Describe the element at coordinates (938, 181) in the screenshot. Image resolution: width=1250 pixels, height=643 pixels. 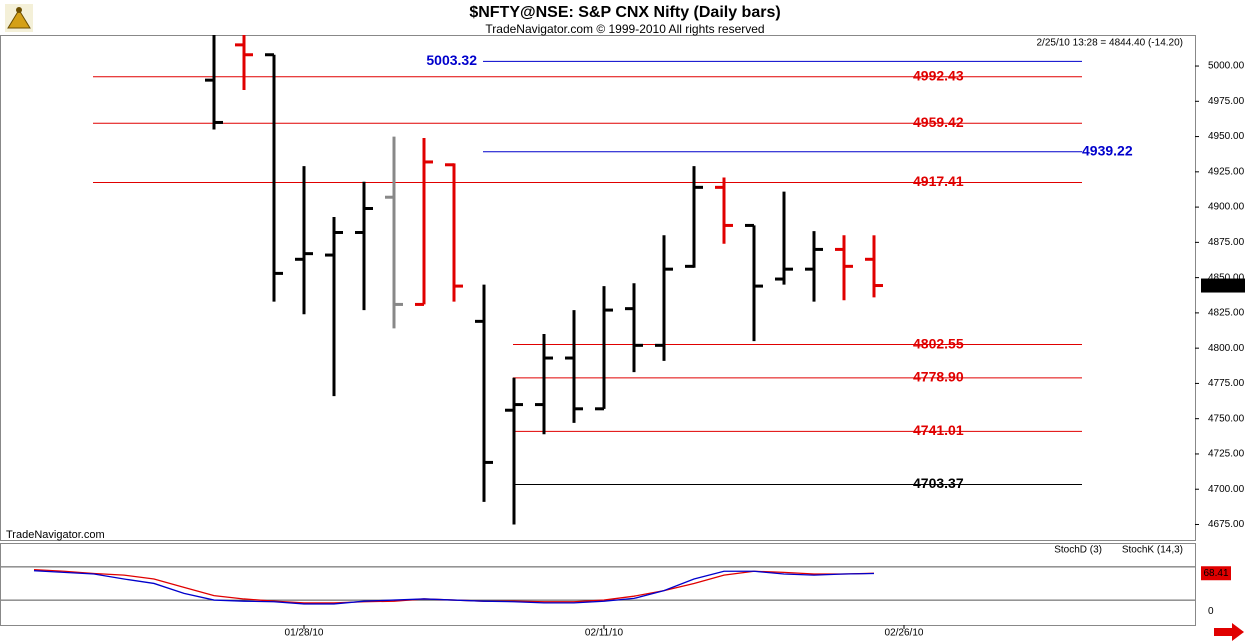
I see `level-label: 4917.41` at that location.